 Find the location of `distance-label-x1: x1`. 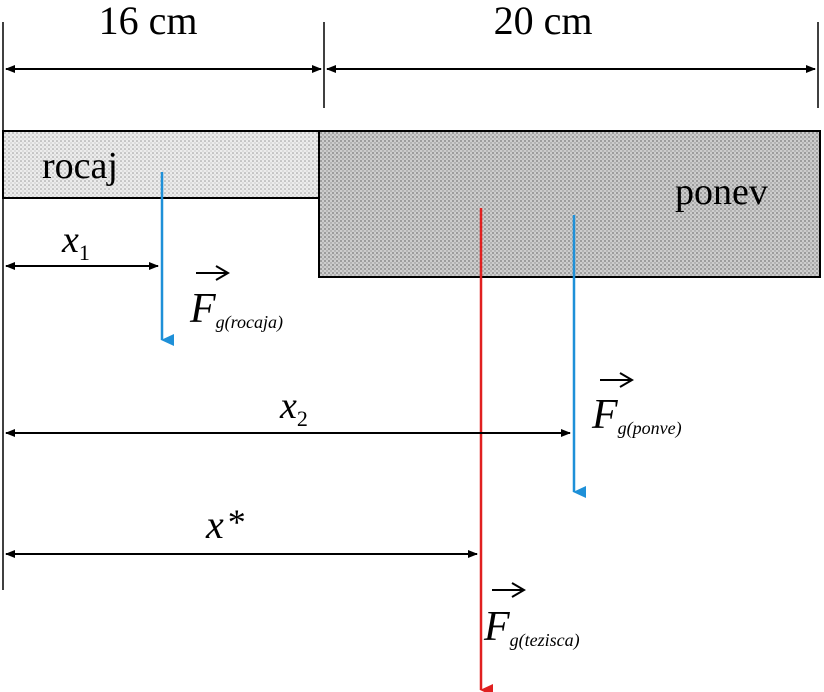

distance-label-x1: x1 is located at coordinates (75, 242).